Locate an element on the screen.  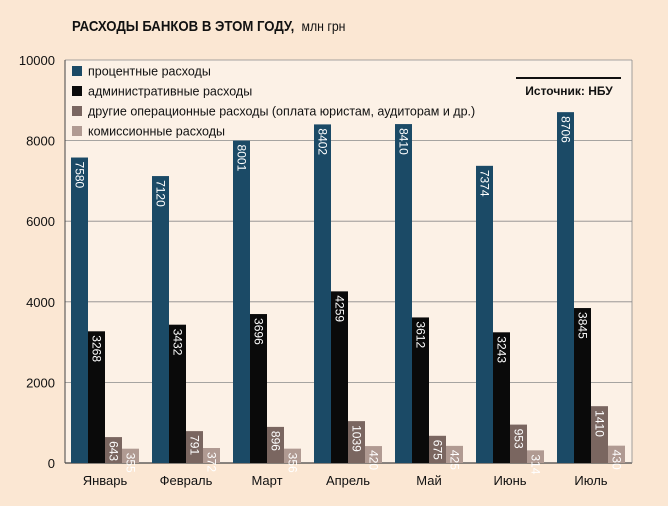
bar-value-label: 4259 is located at coordinates (340, 308).